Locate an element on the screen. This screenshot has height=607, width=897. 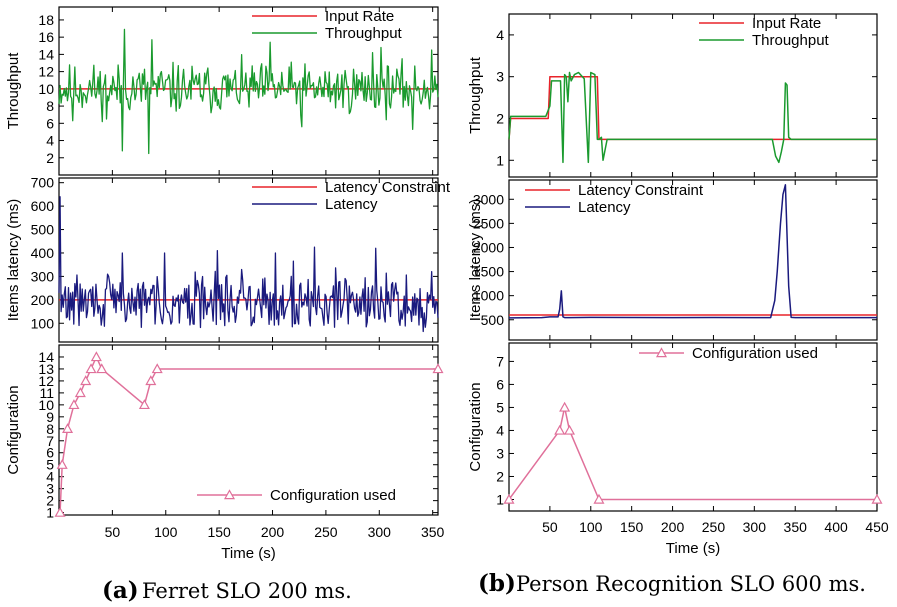
caption-b: (b) Person Recognition SLO 600 ms. is located at coordinates (672, 583).